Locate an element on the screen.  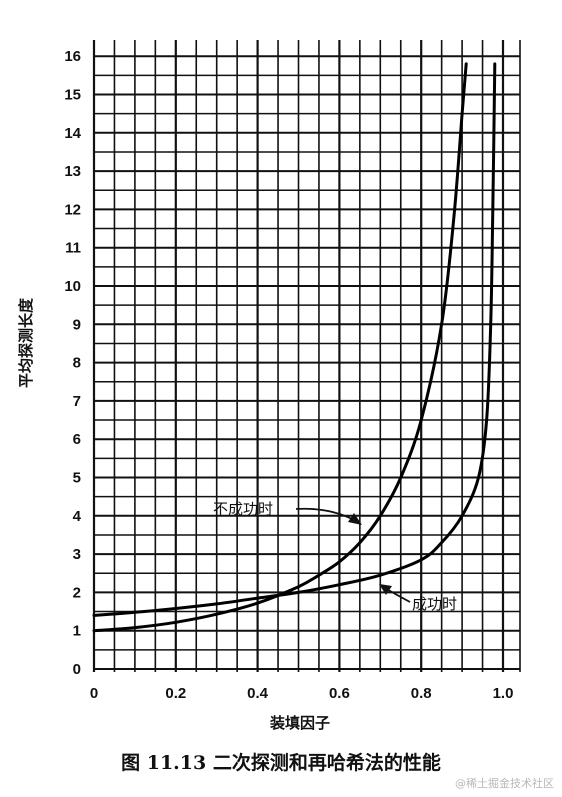
annotation-unsuccessful: 不成功时 is located at coordinates (243, 509).